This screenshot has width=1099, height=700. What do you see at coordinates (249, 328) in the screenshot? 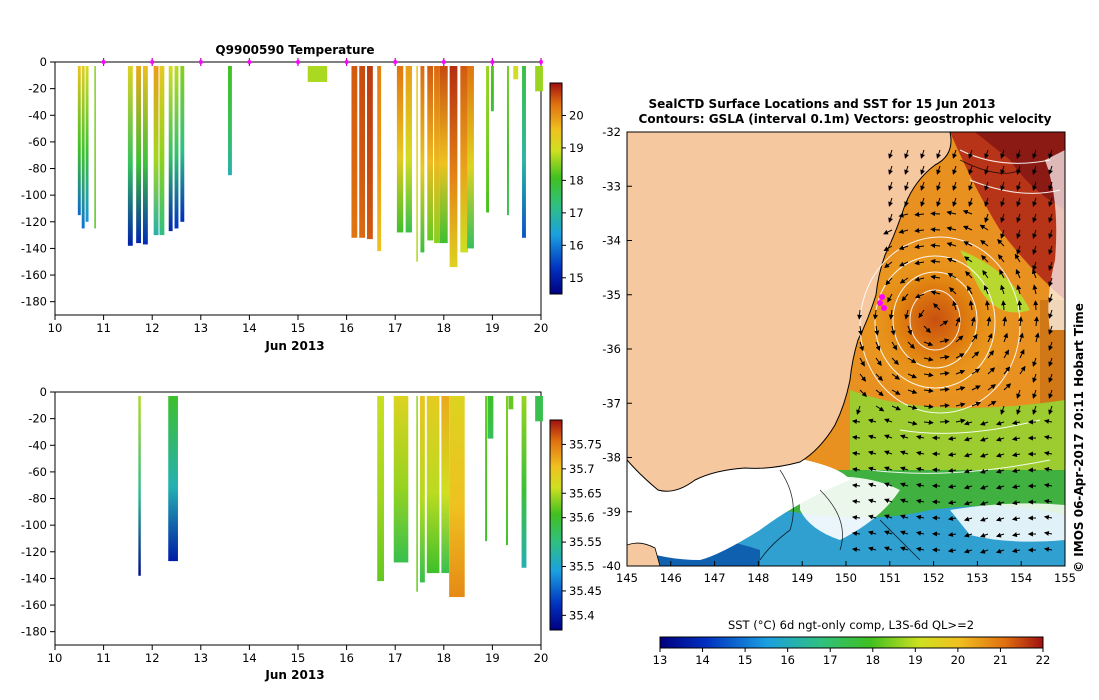
I see `x-tick-label: 14` at bounding box center [249, 328].